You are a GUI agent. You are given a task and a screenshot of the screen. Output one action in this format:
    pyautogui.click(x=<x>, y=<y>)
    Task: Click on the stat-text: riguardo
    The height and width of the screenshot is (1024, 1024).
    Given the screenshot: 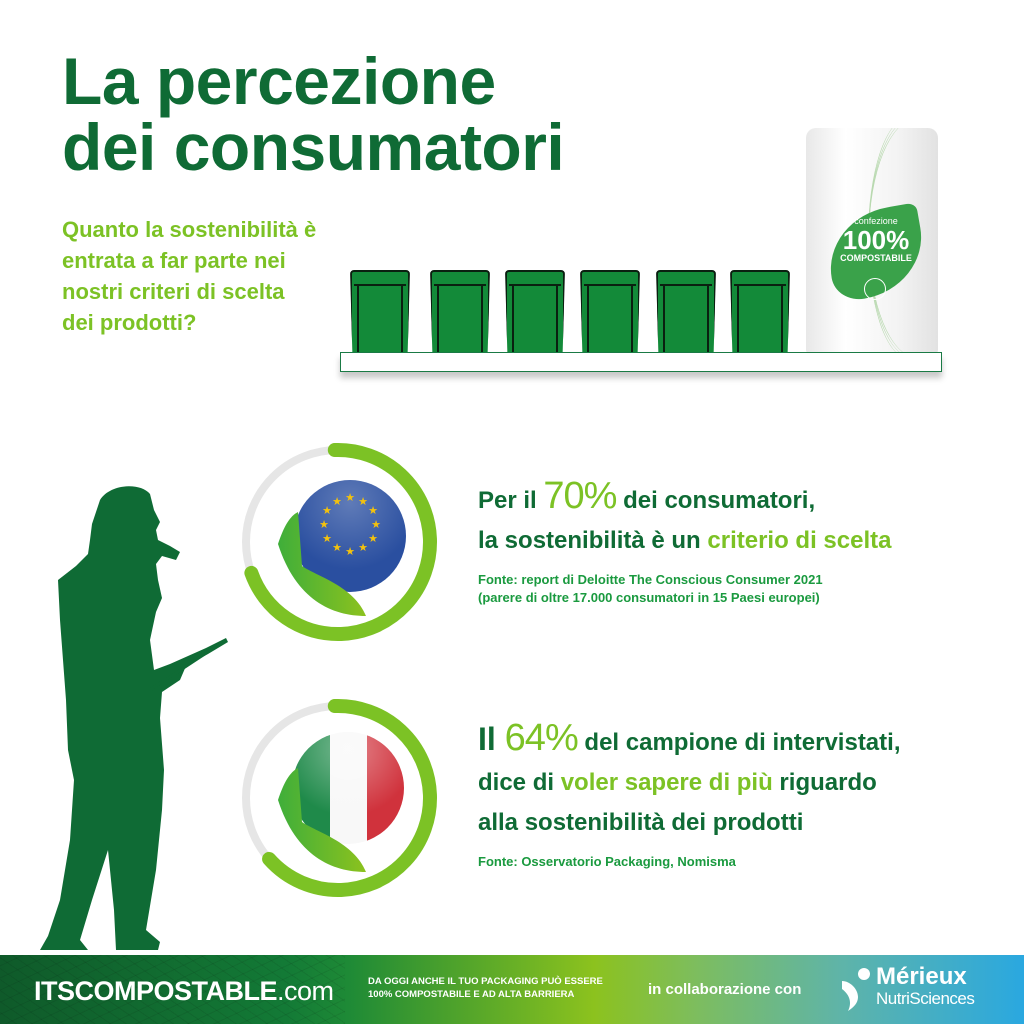 What is the action you would take?
    pyautogui.click(x=824, y=782)
    